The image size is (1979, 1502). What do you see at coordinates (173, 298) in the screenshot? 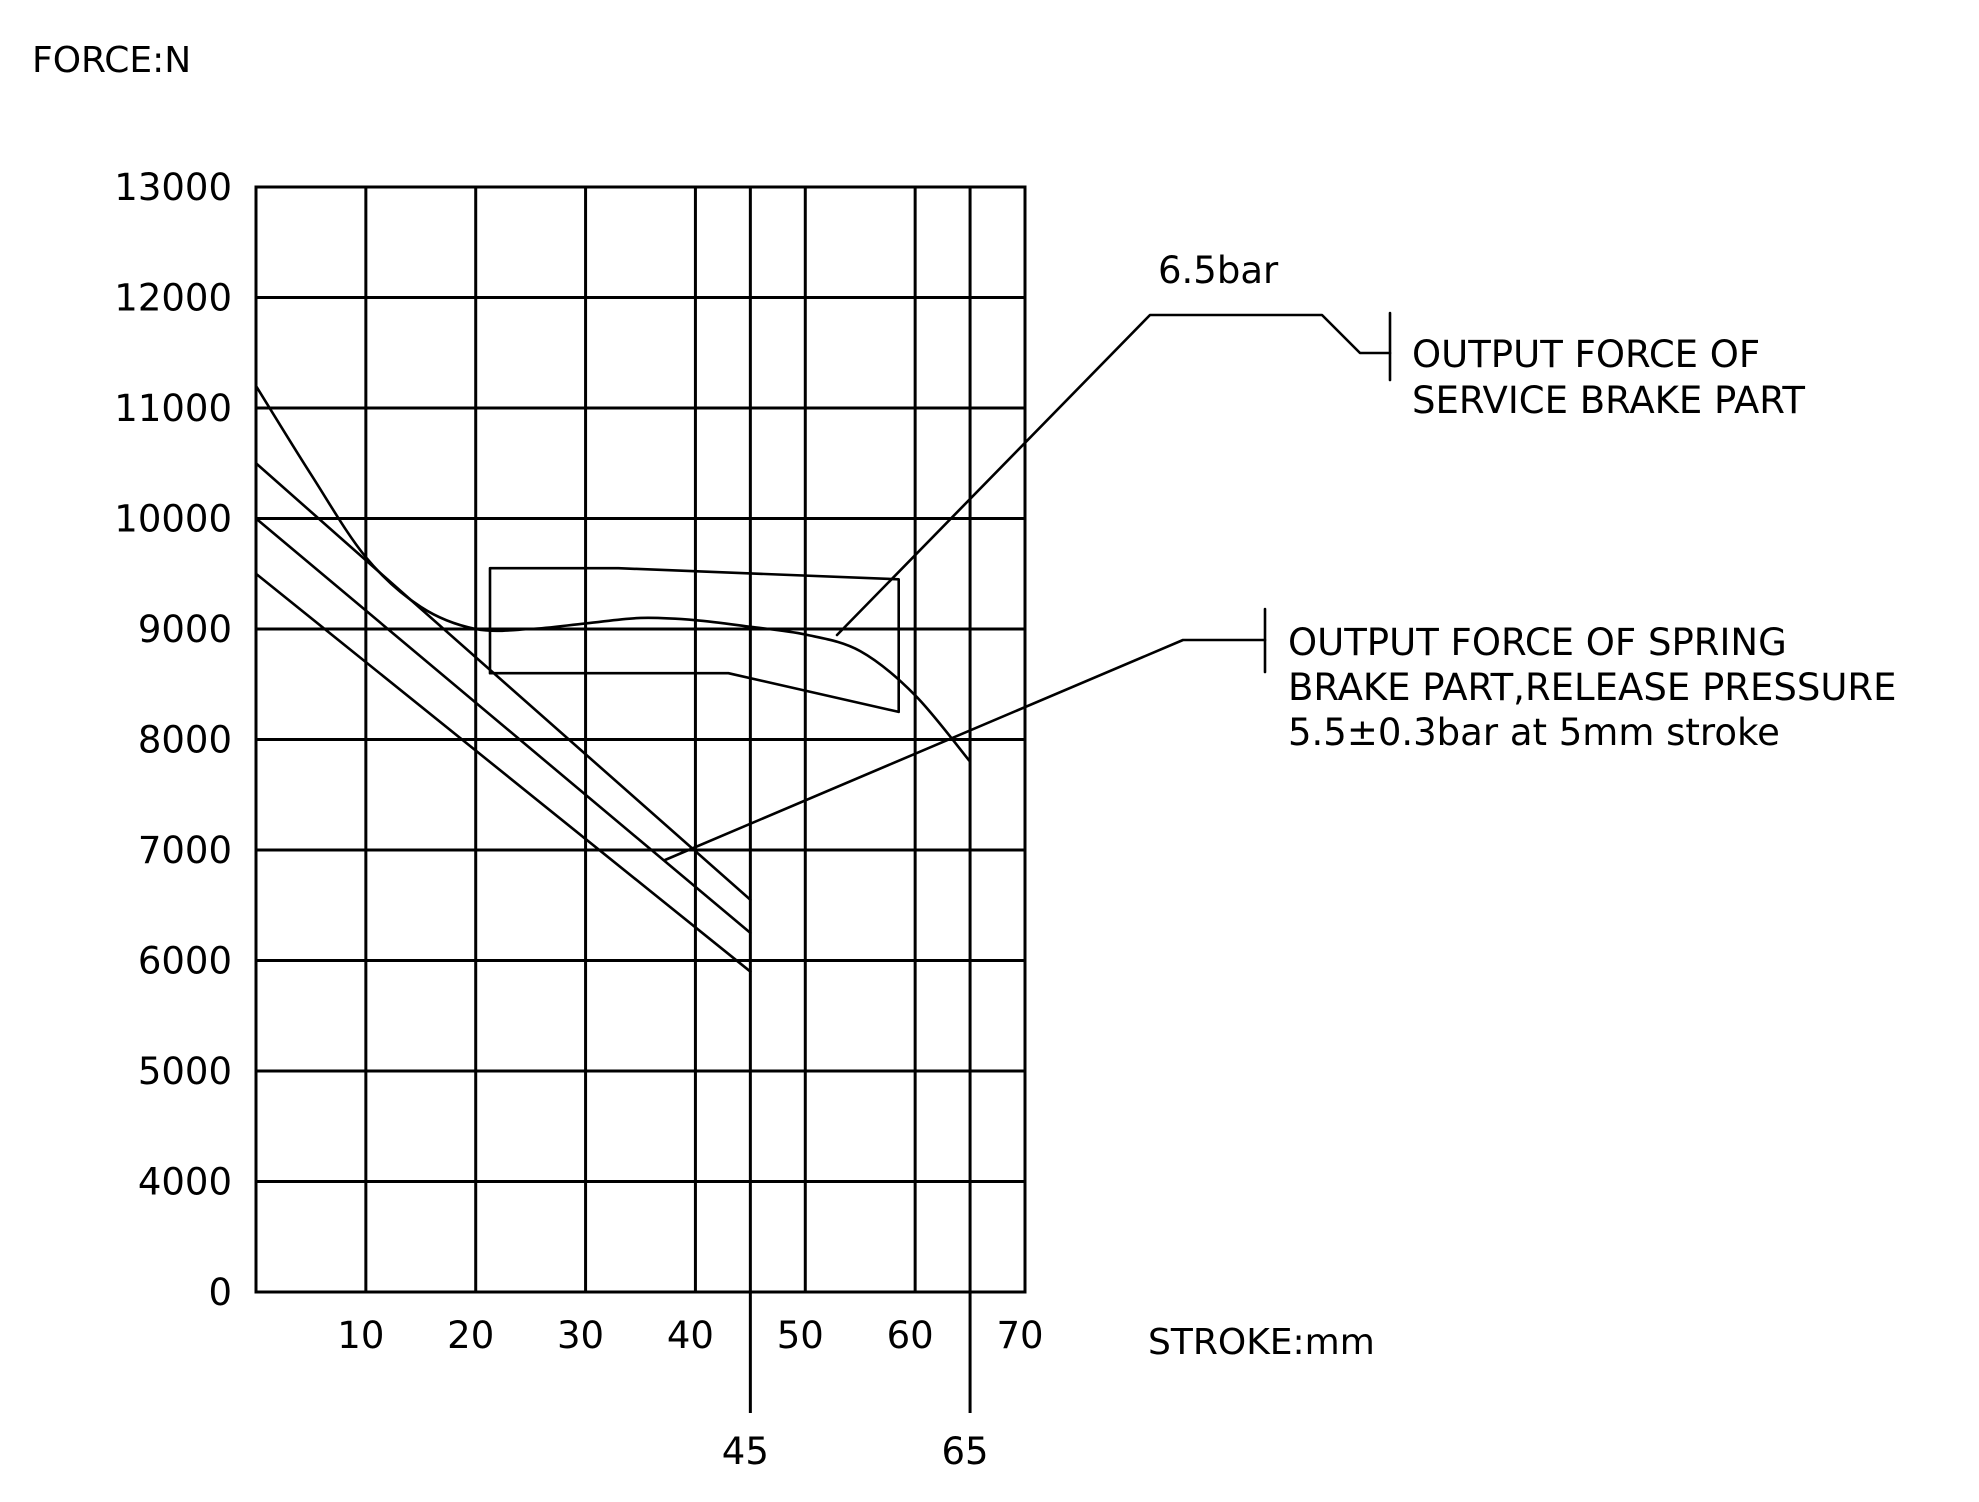
I see `y-tick-label: 12000` at bounding box center [173, 298].